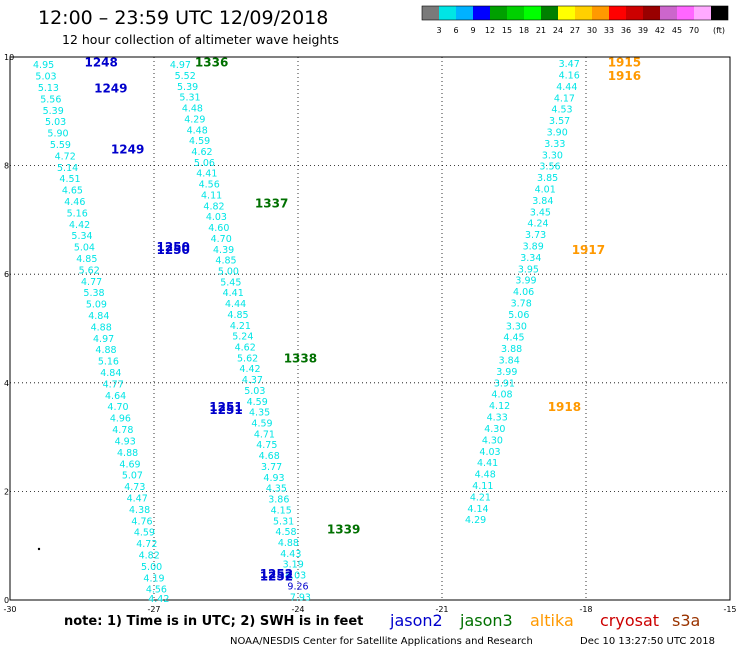 This screenshot has width=740, height=650. What do you see at coordinates (509, 361) in the screenshot?
I see `data-point-label: 3.84` at bounding box center [509, 361].